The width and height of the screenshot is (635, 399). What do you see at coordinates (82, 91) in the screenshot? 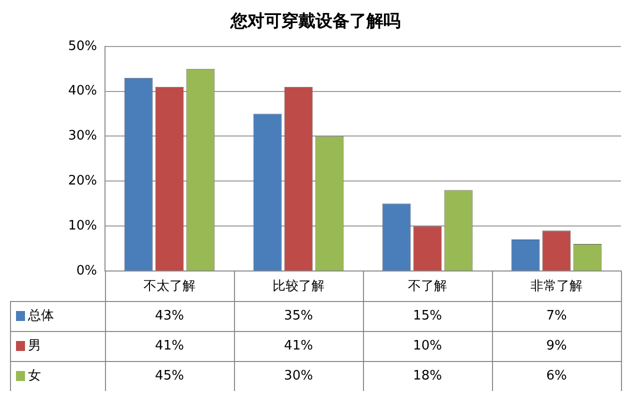
I see `y-tick-label: 40%` at bounding box center [82, 91].